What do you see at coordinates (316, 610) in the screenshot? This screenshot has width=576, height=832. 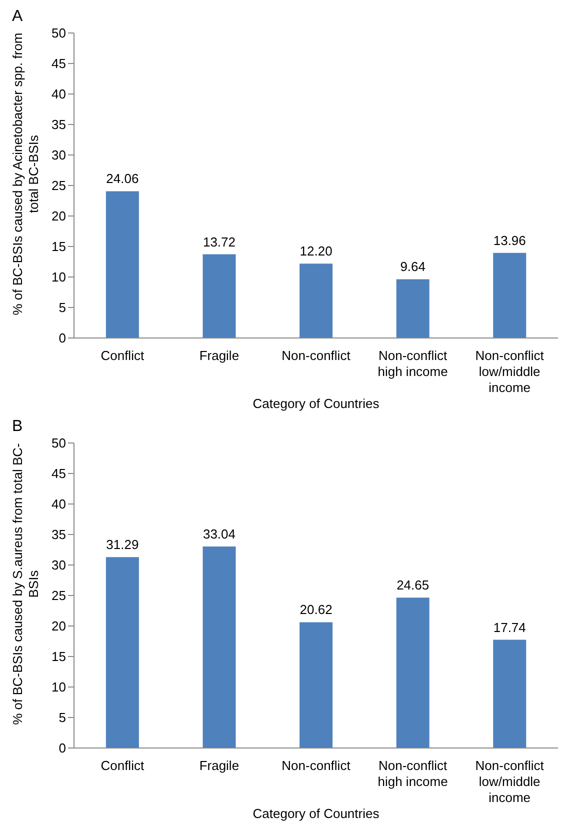 I see `data-label: 20.62` at bounding box center [316, 610].